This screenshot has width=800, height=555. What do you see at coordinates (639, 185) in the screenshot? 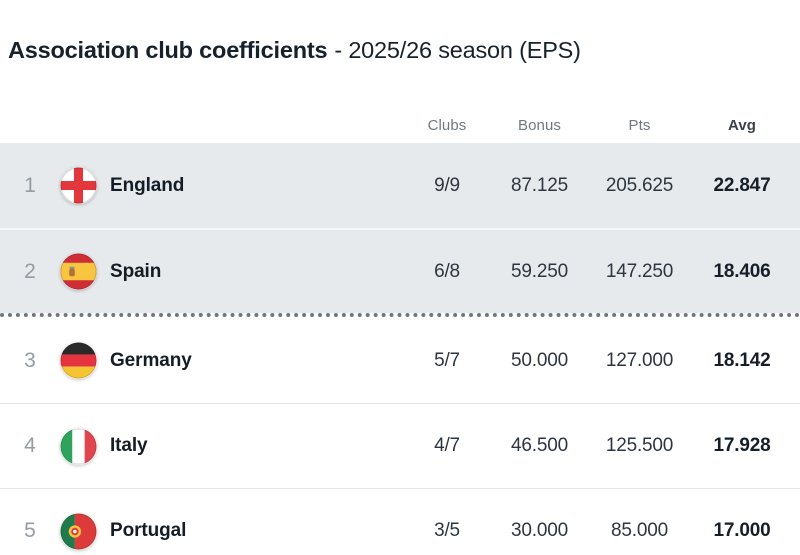
I see `pts-value: 205.625` at bounding box center [639, 185].